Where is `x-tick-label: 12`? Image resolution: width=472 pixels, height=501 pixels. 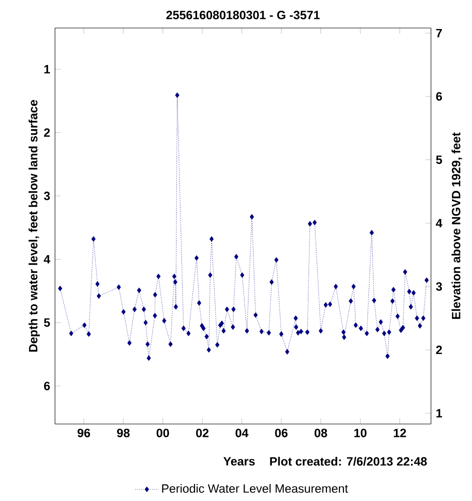 x-tick-label: 12 is located at coordinates (400, 433).